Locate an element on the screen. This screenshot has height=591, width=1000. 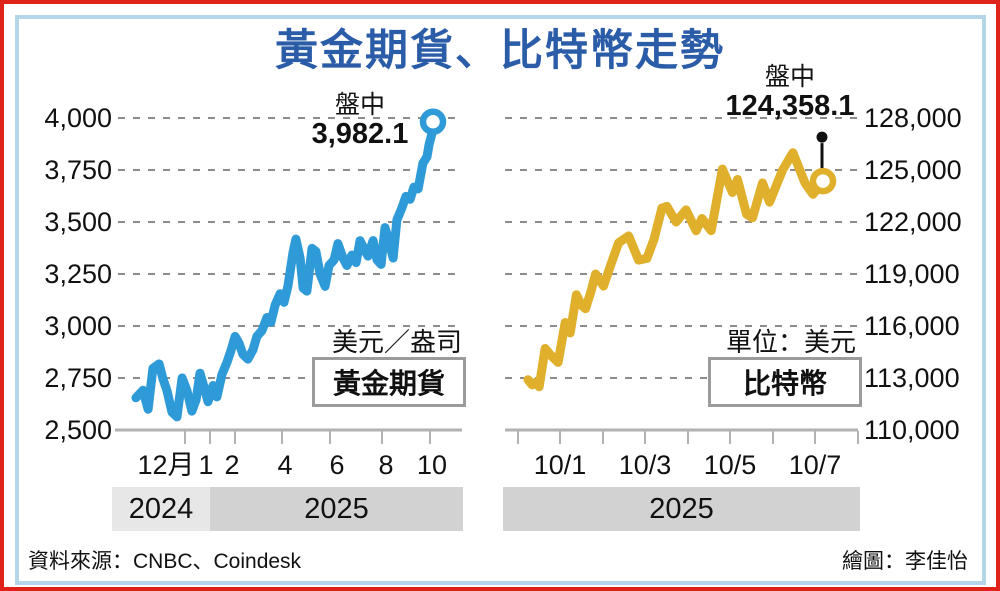
gold-y-tick-label: 3,500 is located at coordinates (78, 222).